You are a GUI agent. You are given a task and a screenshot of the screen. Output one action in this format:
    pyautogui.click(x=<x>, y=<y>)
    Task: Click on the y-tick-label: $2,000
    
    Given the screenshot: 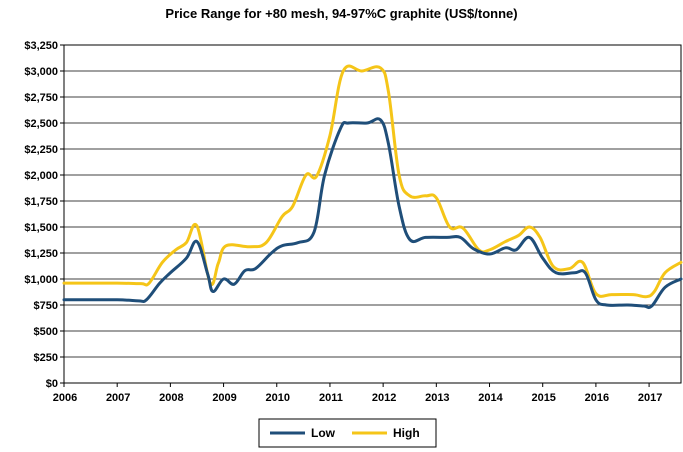 What is the action you would take?
    pyautogui.click(x=41, y=176)
    